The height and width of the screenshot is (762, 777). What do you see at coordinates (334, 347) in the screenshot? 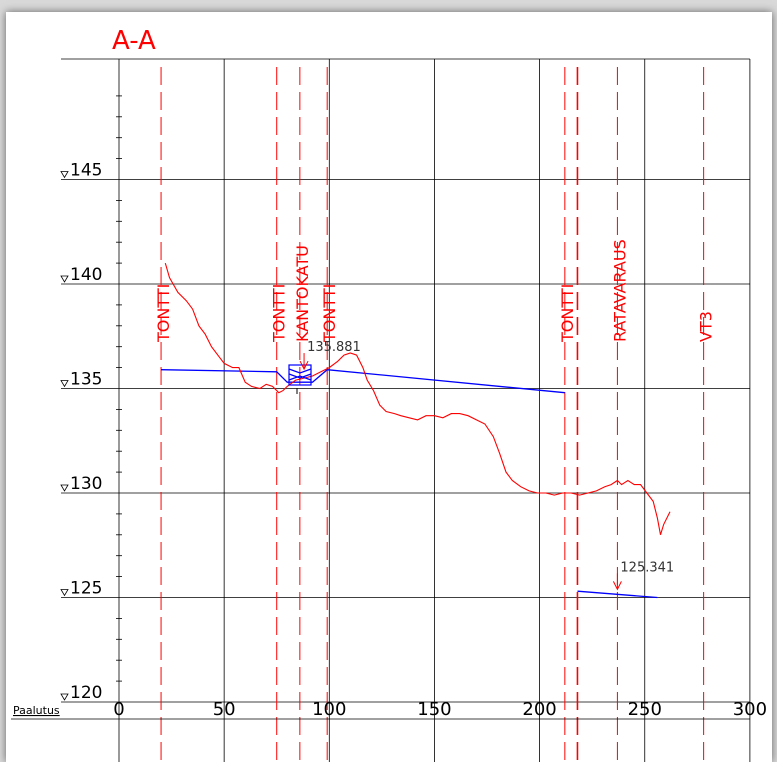
I see `level-annotation: 135.881` at bounding box center [334, 347].